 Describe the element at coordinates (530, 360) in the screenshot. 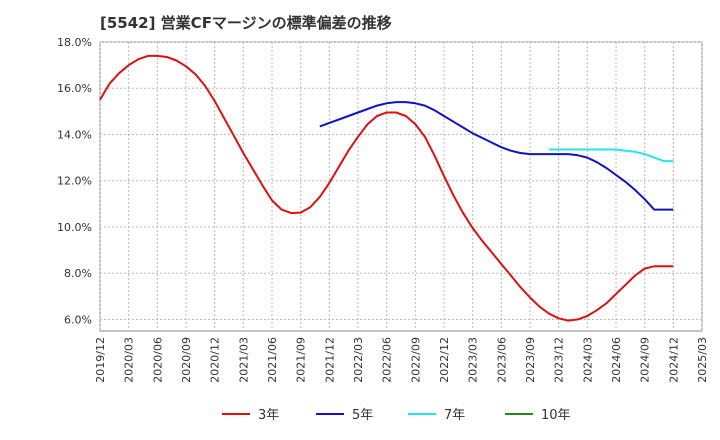

I see `x-tick-label: 2023/09` at that location.